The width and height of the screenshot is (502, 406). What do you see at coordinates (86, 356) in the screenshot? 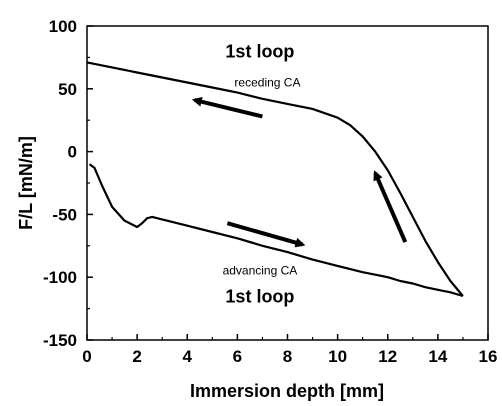
I see `x-tick-label: 0` at bounding box center [86, 356].